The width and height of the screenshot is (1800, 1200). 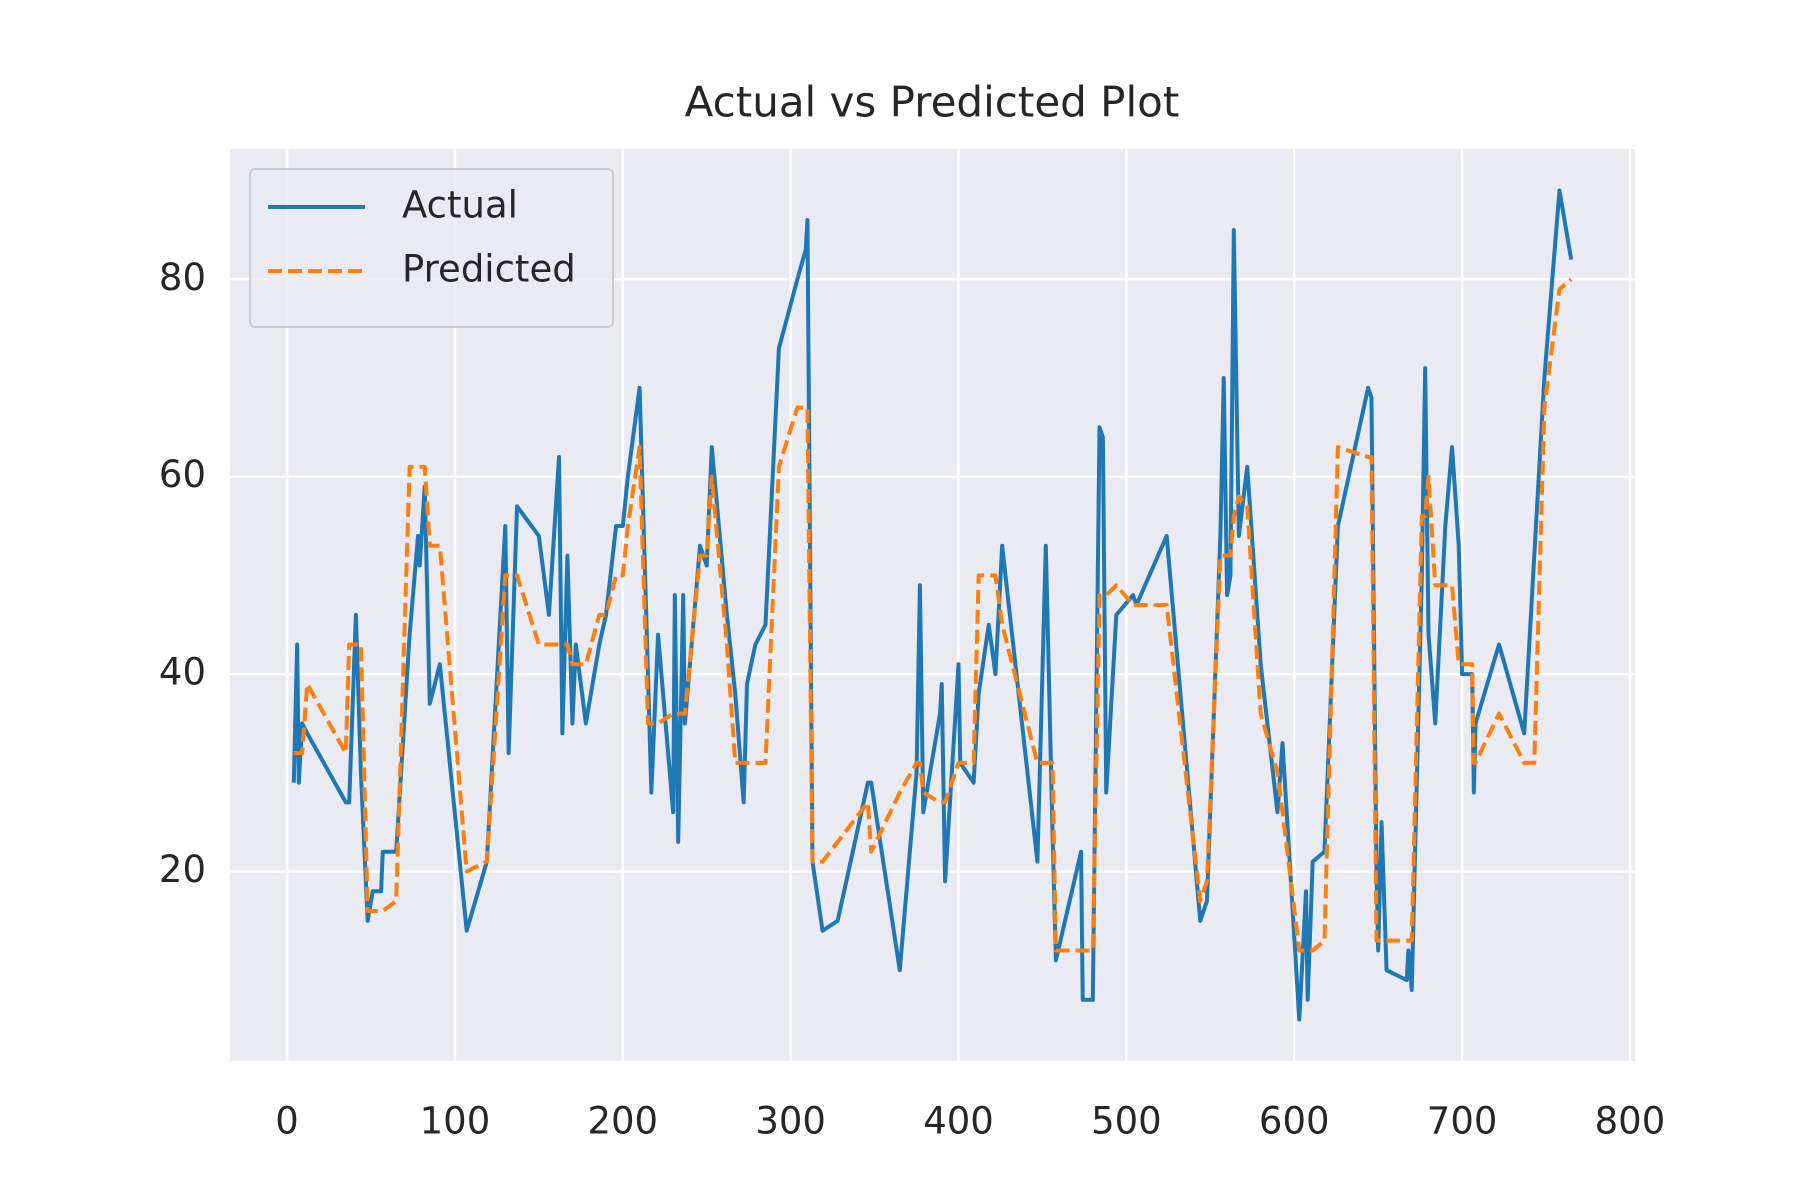 What do you see at coordinates (182, 277) in the screenshot?
I see `y-tick-label: 80` at bounding box center [182, 277].